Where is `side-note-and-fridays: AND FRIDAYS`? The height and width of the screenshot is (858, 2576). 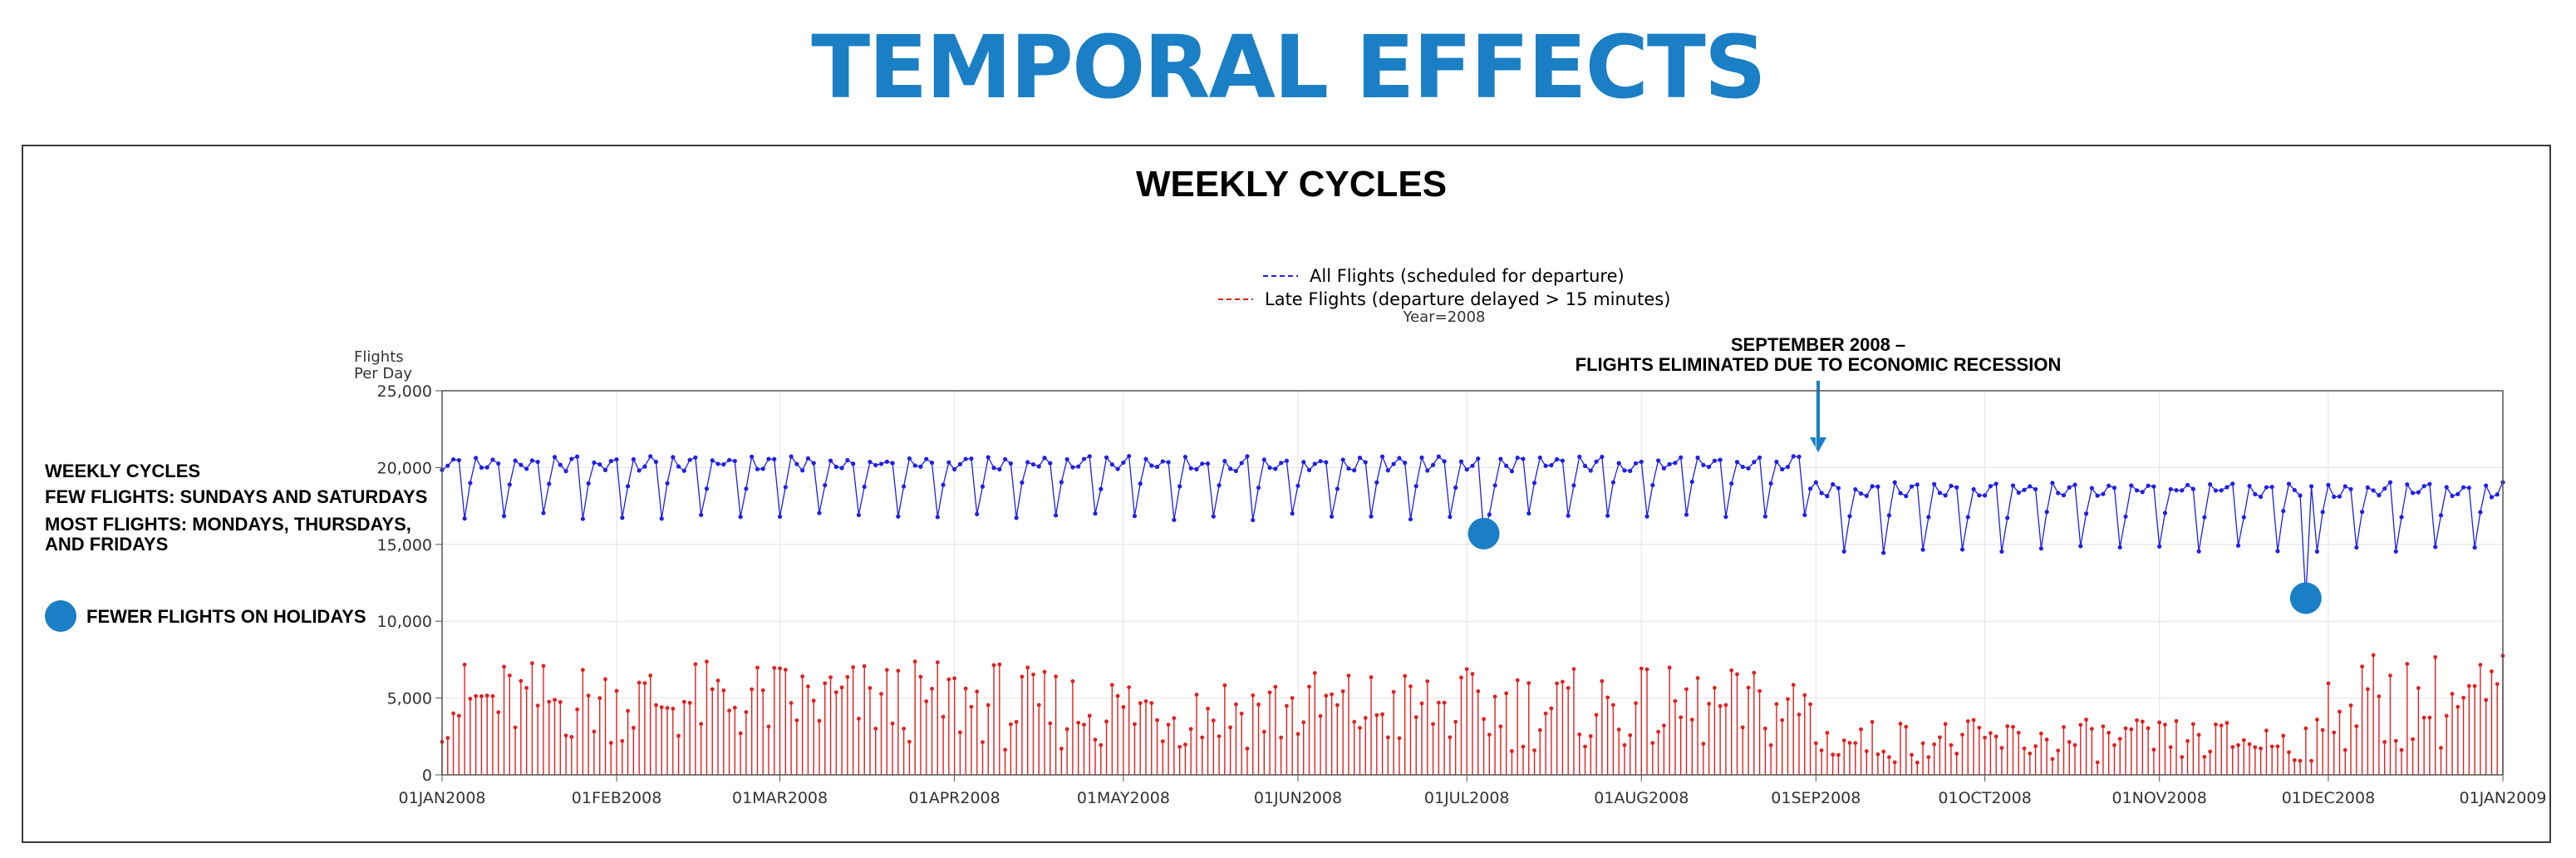
side-note-and-fridays: AND FRIDAYS is located at coordinates (107, 544).